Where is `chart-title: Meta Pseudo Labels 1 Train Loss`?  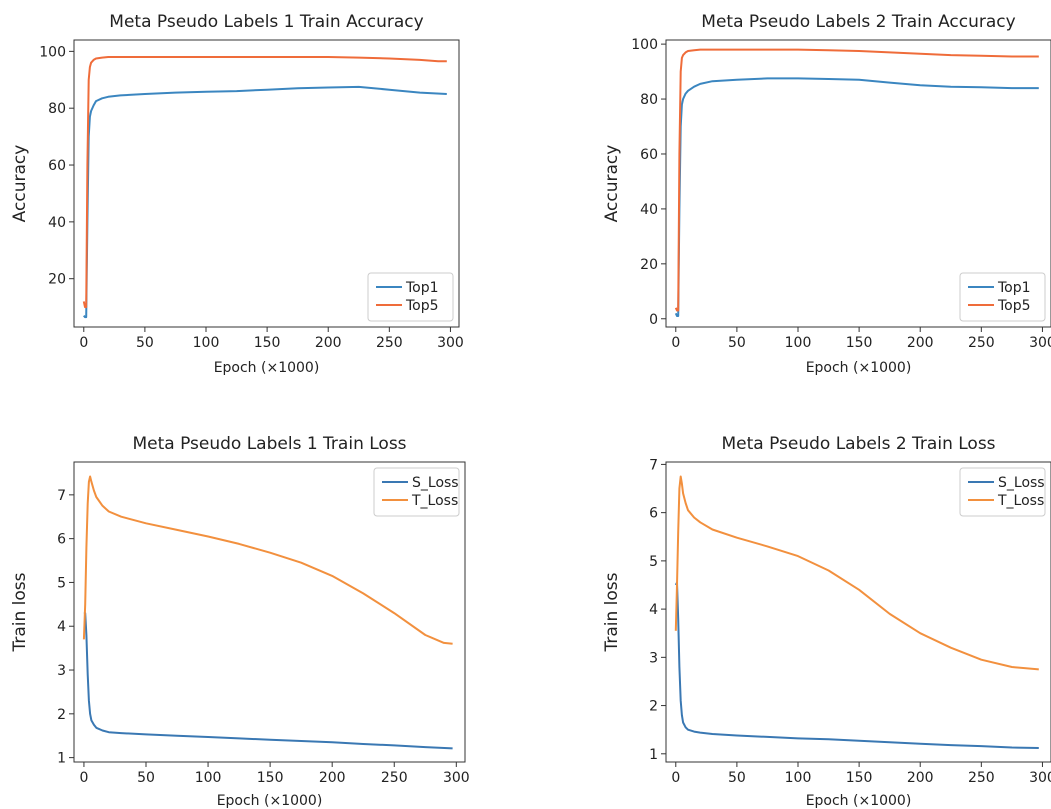
chart-title: Meta Pseudo Labels 1 Train Loss is located at coordinates (269, 444).